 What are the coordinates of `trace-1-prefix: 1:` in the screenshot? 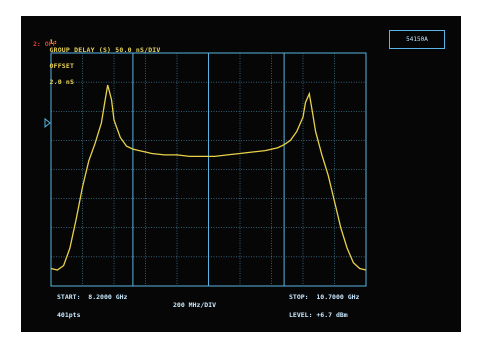 It's located at (53, 42).